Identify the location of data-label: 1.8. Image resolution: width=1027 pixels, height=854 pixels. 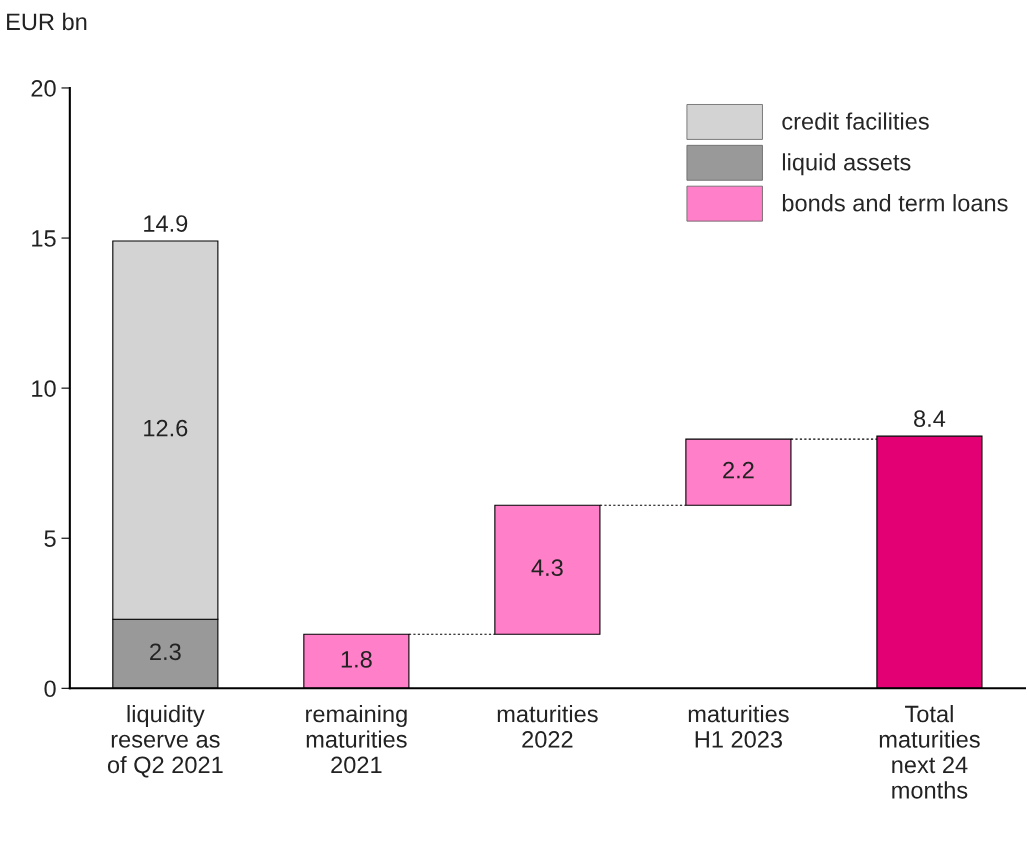
(356, 659).